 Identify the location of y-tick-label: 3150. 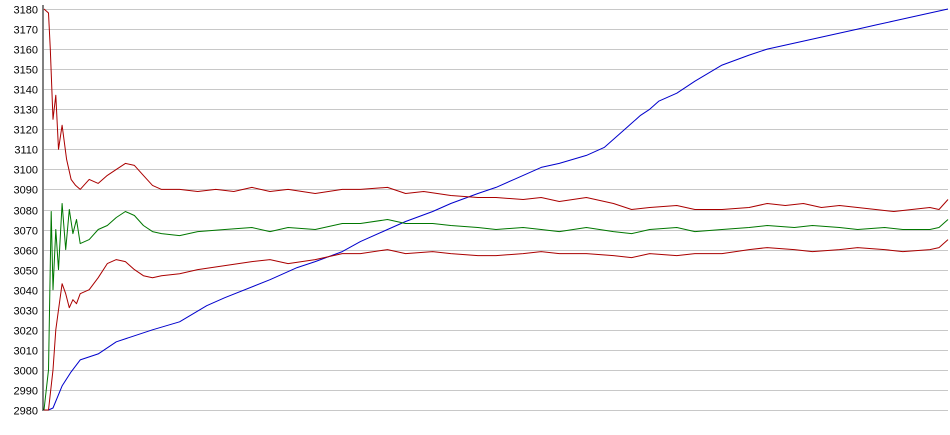
(26, 71).